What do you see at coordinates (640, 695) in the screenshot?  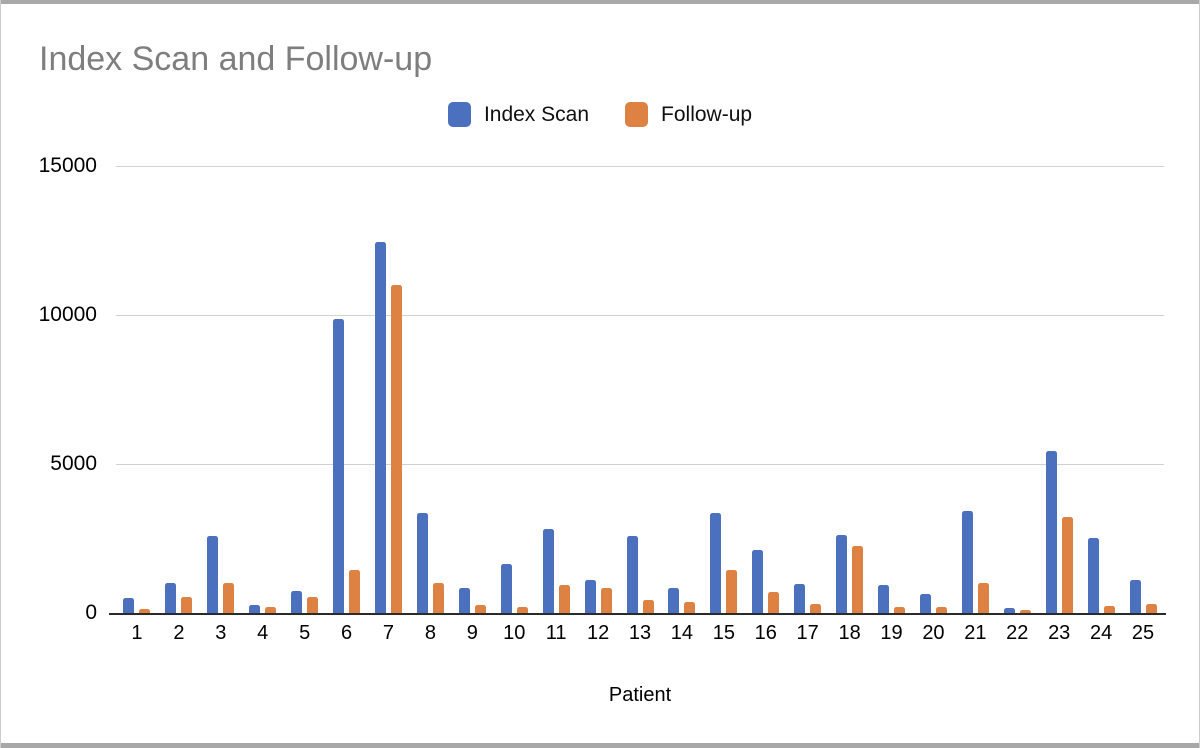 I see `x-axis-title: Patient` at bounding box center [640, 695].